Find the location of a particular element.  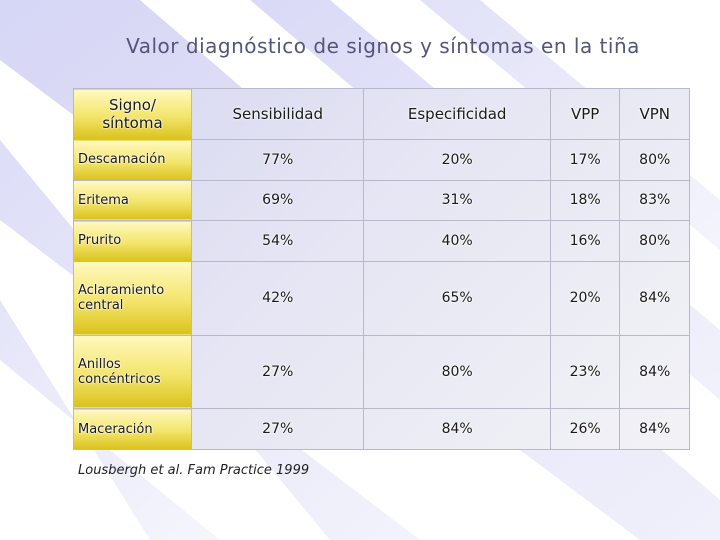

table-cell: 65% is located at coordinates (457, 298).